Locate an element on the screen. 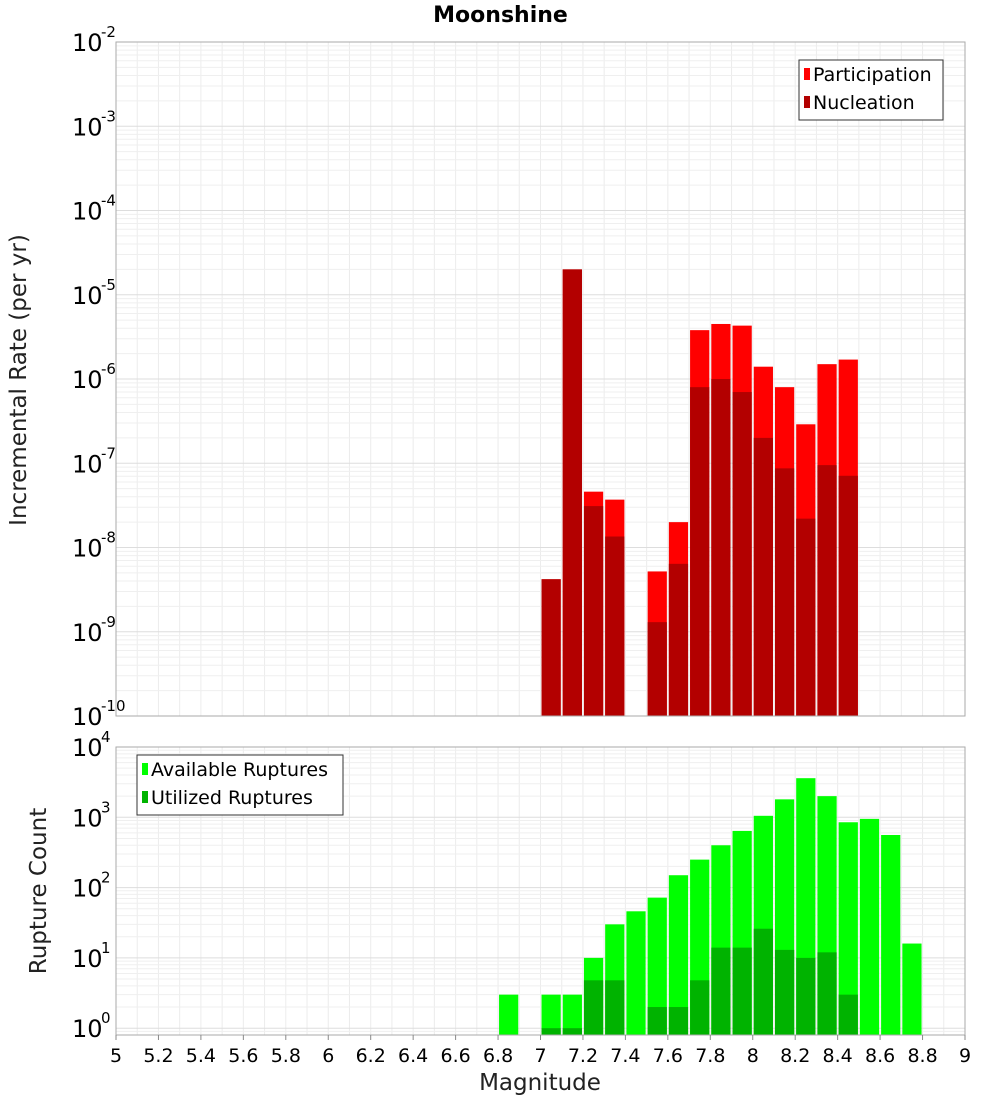 Image resolution: width=1000 pixels, height=1104 pixels. y-tick-exponent: -8 is located at coordinates (108, 538).